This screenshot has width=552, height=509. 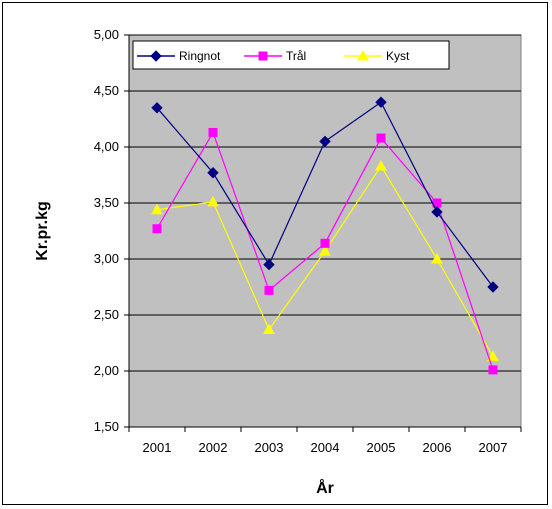 I want to click on x-tick-label: 2002, so click(x=213, y=447).